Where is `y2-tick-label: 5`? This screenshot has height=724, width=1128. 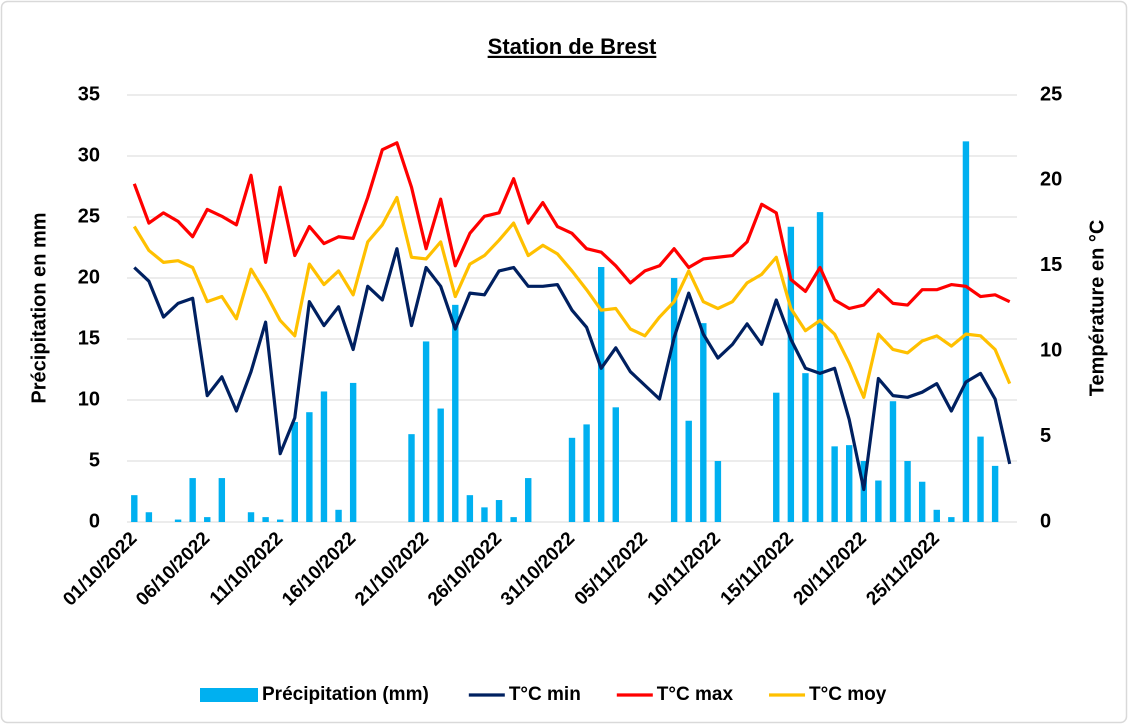
y2-tick-label: 5 is located at coordinates (1045, 436).